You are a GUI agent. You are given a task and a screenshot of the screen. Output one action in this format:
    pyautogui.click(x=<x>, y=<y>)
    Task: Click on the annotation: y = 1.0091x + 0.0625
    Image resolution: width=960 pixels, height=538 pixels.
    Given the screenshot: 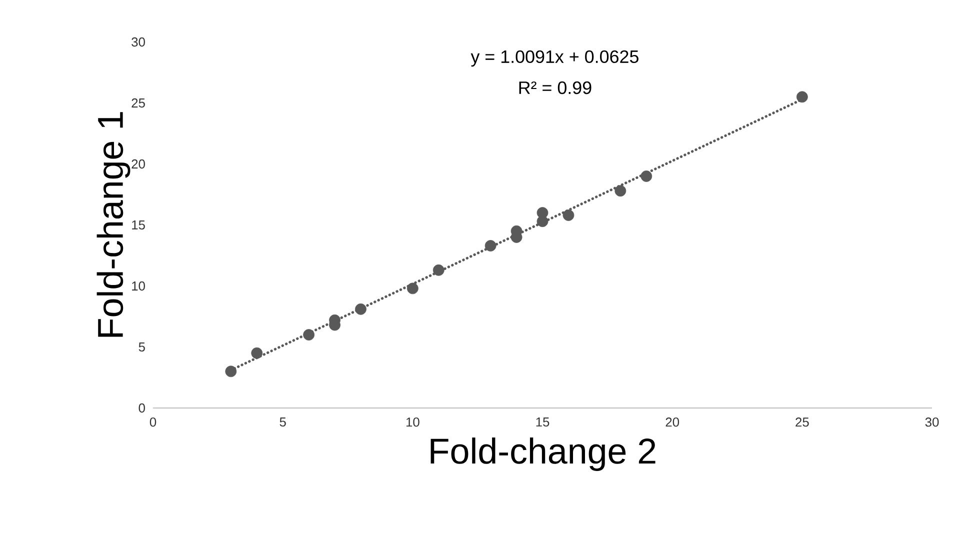 What is the action you would take?
    pyautogui.click(x=554, y=58)
    